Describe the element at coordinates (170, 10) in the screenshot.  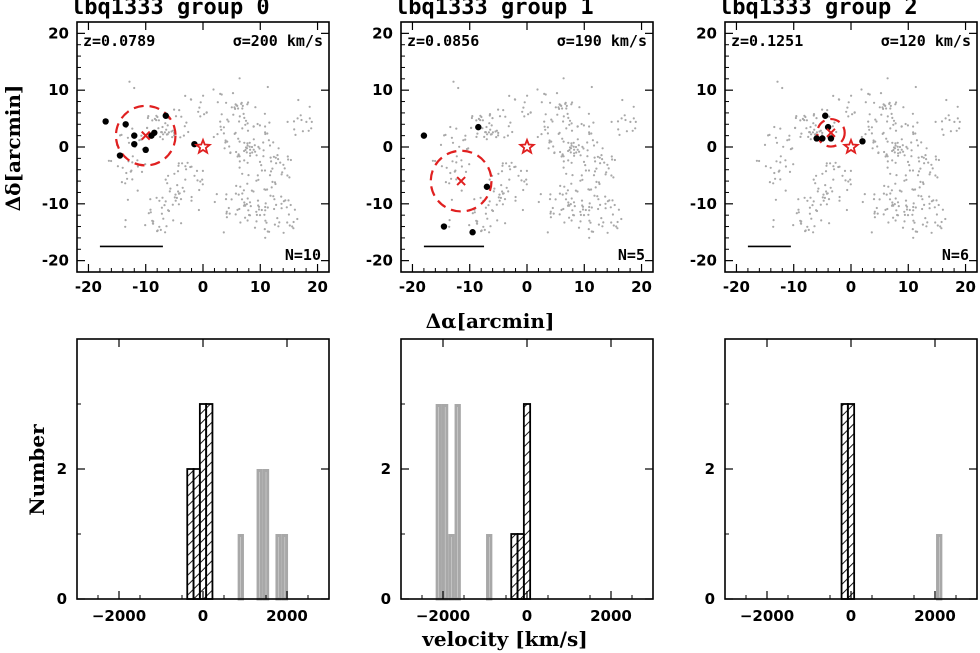
I see `panel-title: lbq1333 group 0` at that location.